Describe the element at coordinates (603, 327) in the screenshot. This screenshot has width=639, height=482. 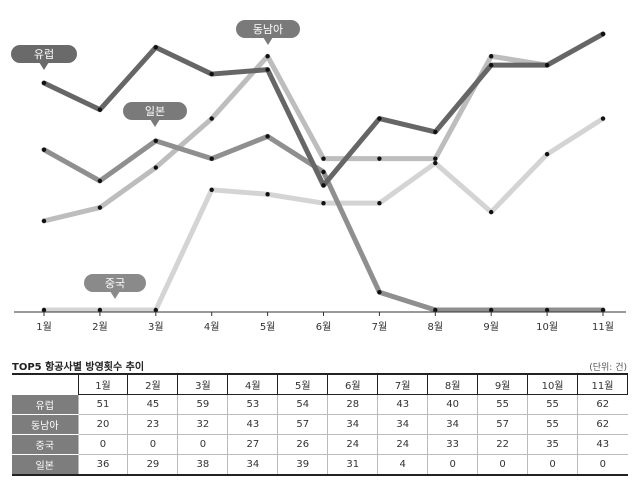
I see `x-tick-label-11: 11월` at that location.